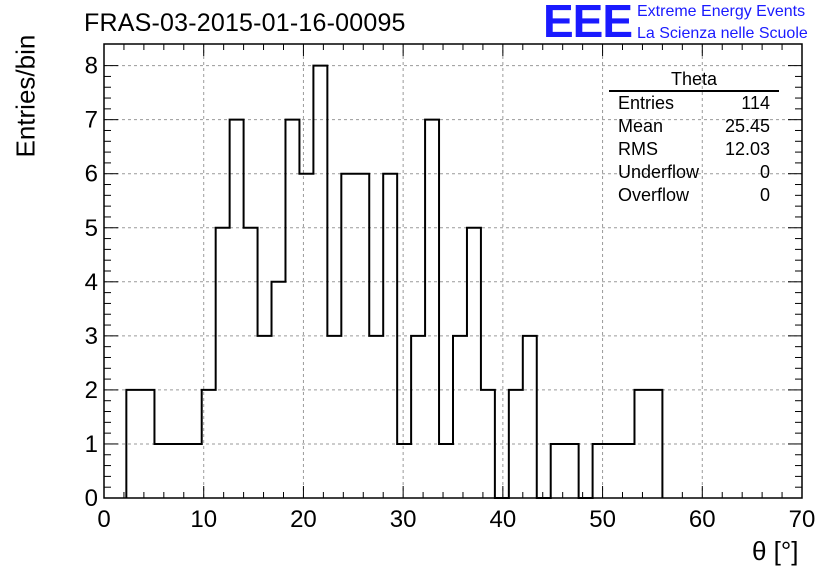 The image size is (836, 572). What do you see at coordinates (702, 519) in the screenshot?
I see `x-tick-label: 60` at bounding box center [702, 519].